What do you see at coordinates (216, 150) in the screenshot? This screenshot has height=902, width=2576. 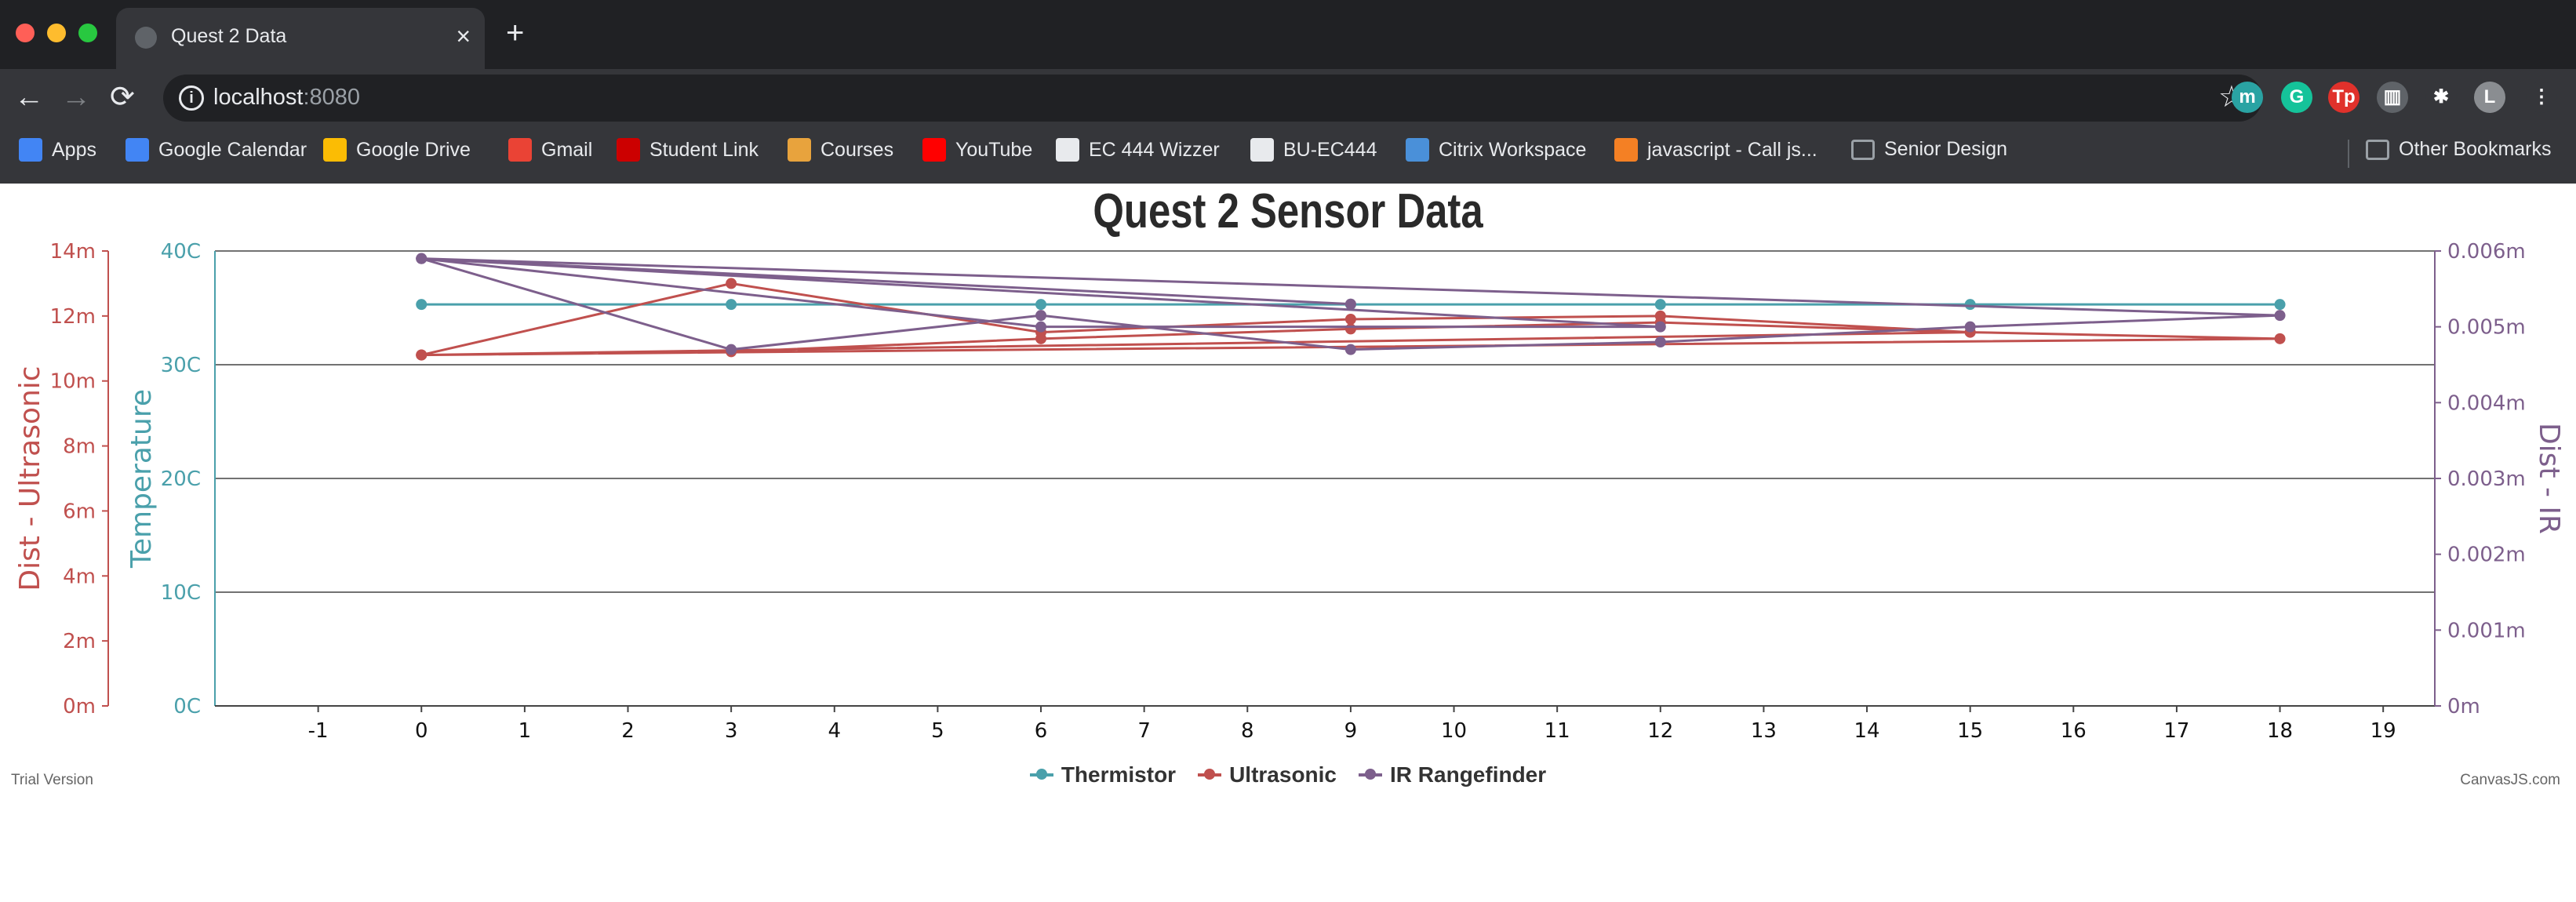 I see `bookmark-google-calendar: Google Calendar` at bounding box center [216, 150].